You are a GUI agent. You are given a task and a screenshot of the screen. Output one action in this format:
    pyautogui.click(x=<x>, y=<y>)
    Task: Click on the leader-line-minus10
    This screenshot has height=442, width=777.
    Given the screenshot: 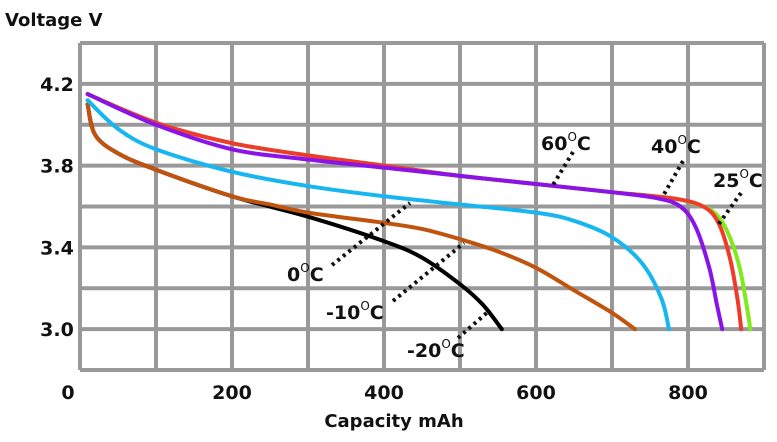 What is the action you would take?
    pyautogui.click(x=428, y=272)
    